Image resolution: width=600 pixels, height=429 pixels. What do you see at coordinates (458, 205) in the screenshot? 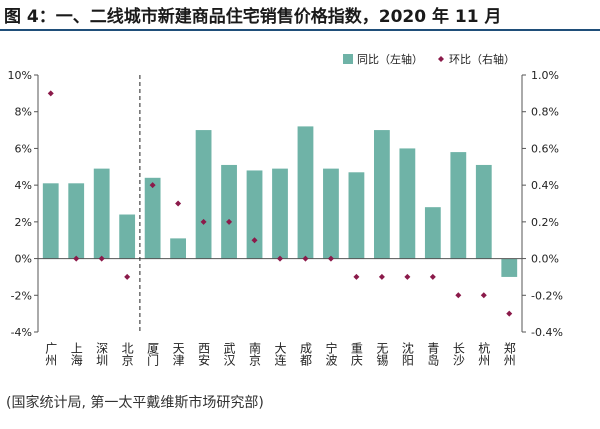
I see `bar-长沙` at bounding box center [458, 205].